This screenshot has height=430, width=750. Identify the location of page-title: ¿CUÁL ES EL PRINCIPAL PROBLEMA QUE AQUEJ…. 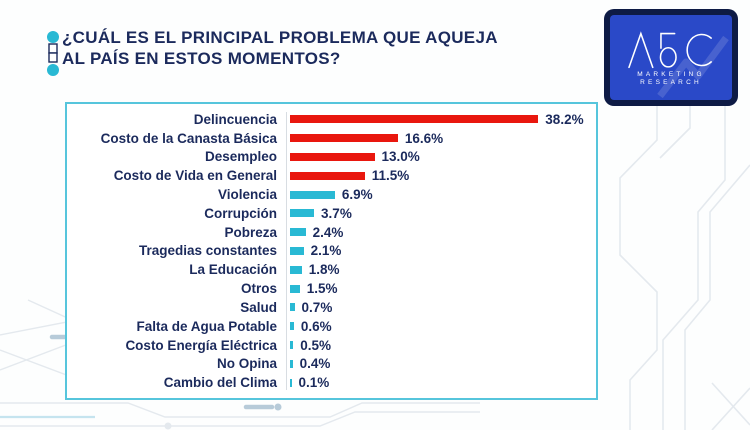
(280, 48).